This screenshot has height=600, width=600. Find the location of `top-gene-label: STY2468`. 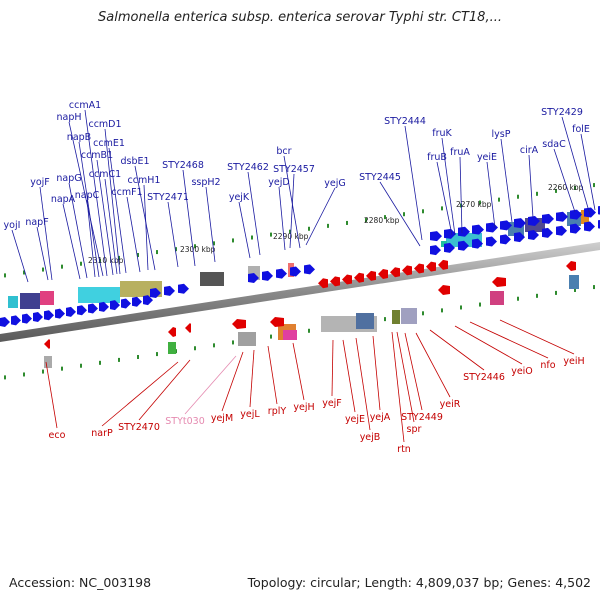

top-gene-label: STY2468 is located at coordinates (183, 165).